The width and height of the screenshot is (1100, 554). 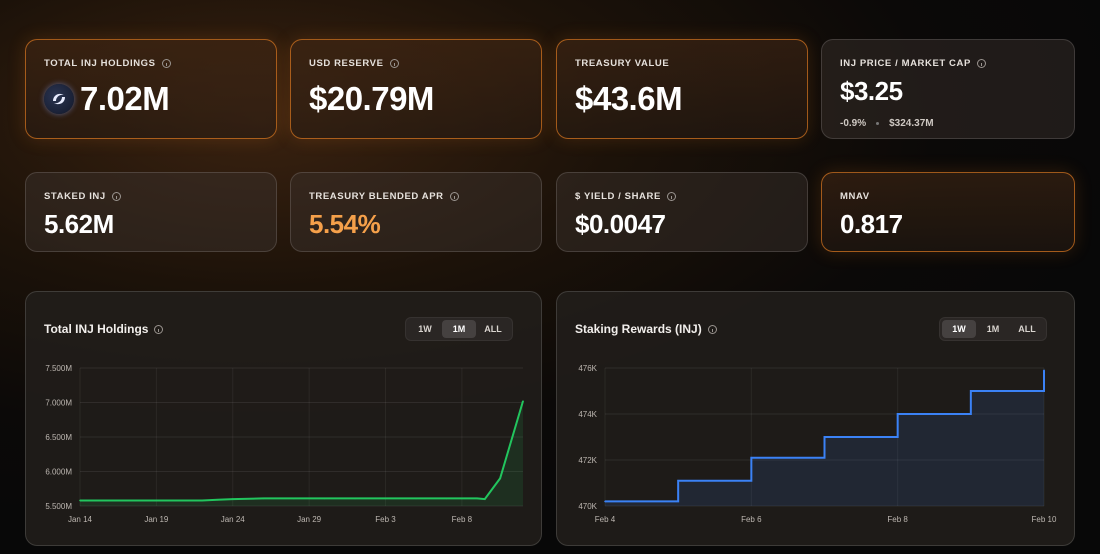 I want to click on x-tick-label: Feb 4, so click(x=605, y=519).